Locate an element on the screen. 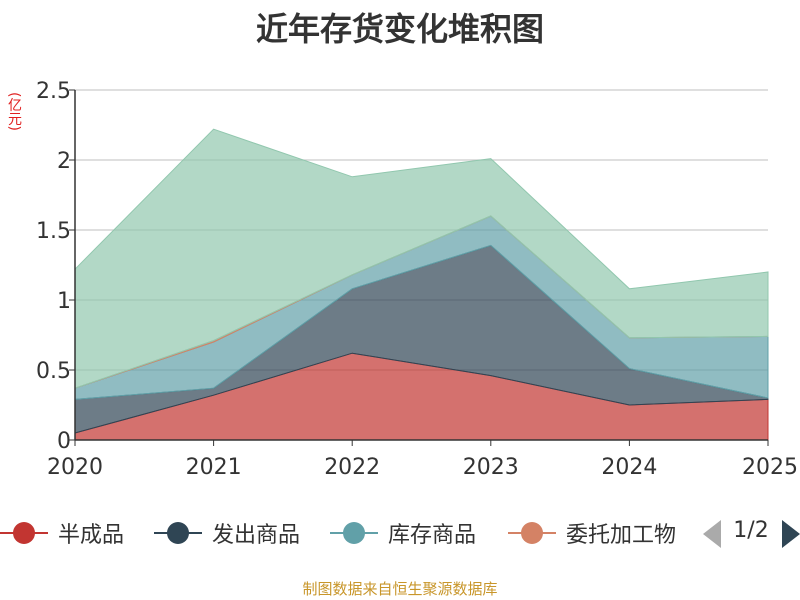 This screenshot has height=600, width=800. legend-label: 半成品 is located at coordinates (91, 535).